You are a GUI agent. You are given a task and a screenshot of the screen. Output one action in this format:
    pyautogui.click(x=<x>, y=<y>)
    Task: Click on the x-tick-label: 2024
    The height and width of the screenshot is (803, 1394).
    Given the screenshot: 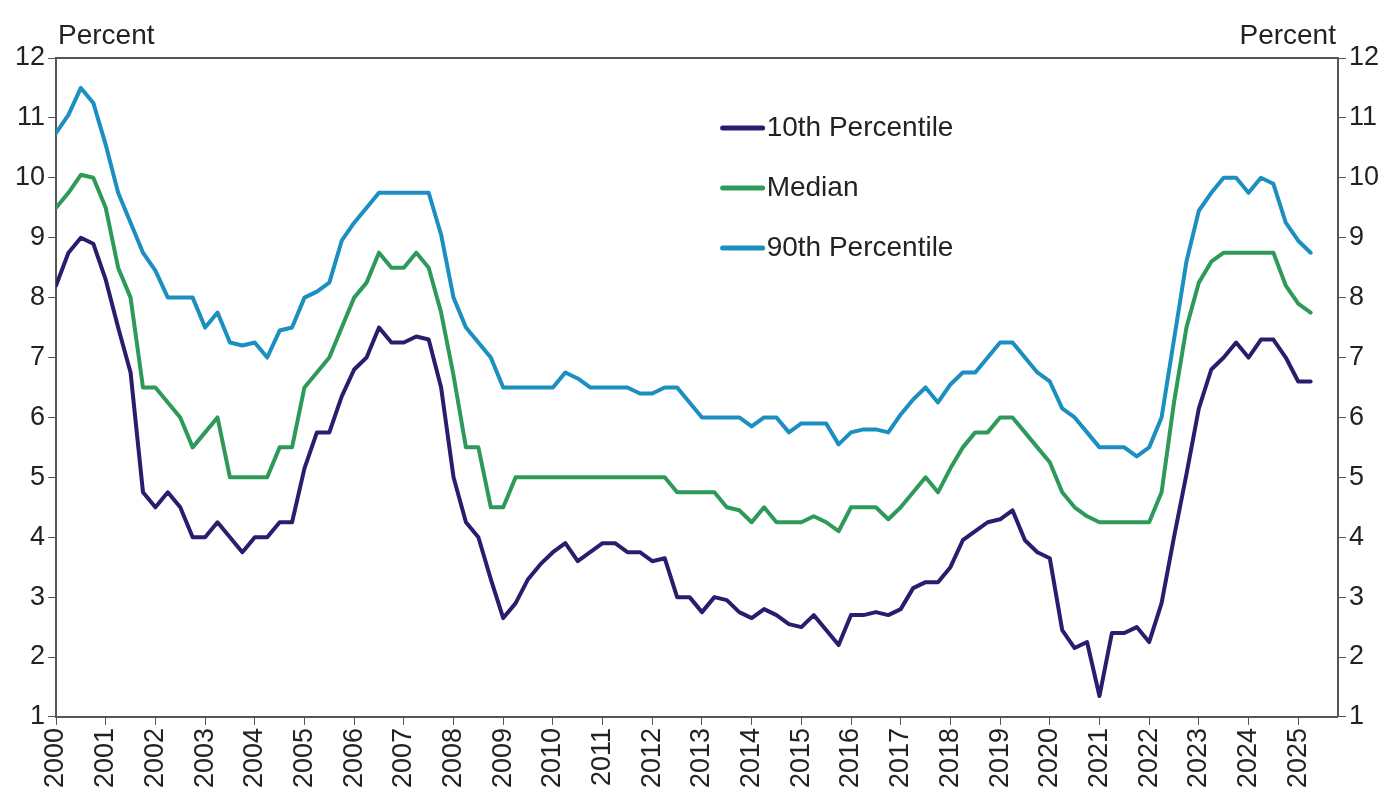 What is the action you would take?
    pyautogui.click(x=1246, y=758)
    